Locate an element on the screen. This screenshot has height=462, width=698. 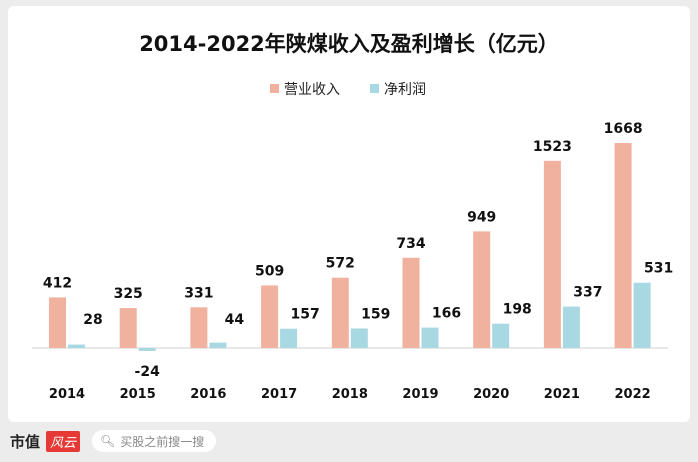
brand-logo: 风云 is located at coordinates (63, 441).